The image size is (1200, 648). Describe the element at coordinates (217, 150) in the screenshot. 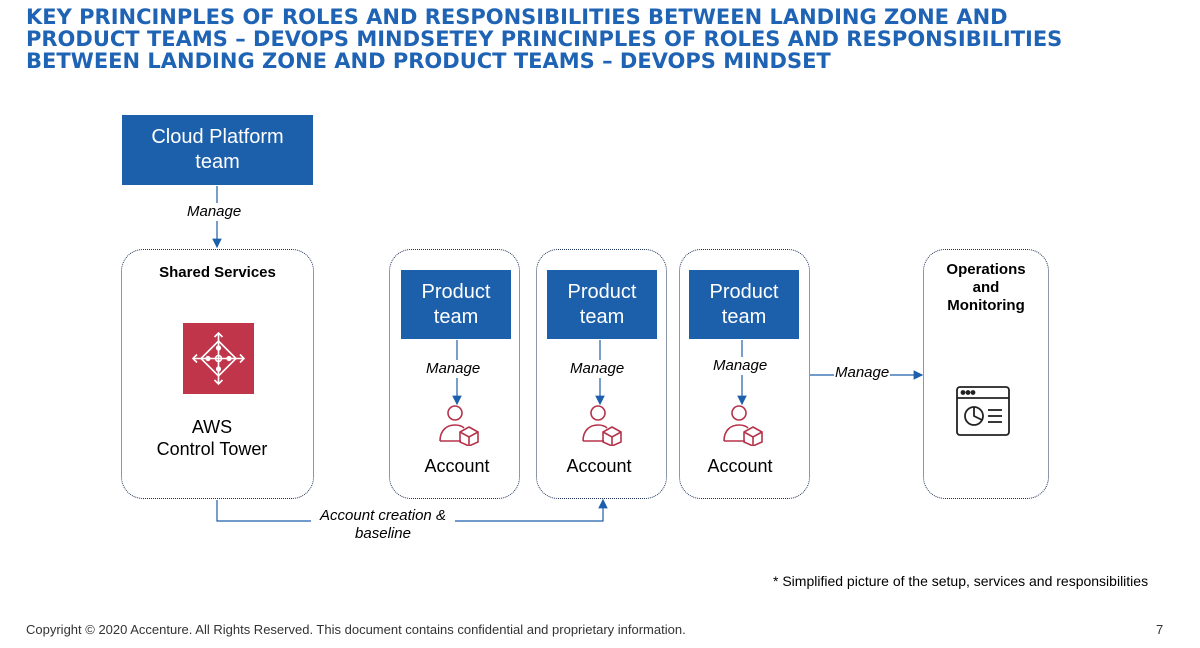

I see `cloud-platform-team-box: Cloud Platform team` at that location.